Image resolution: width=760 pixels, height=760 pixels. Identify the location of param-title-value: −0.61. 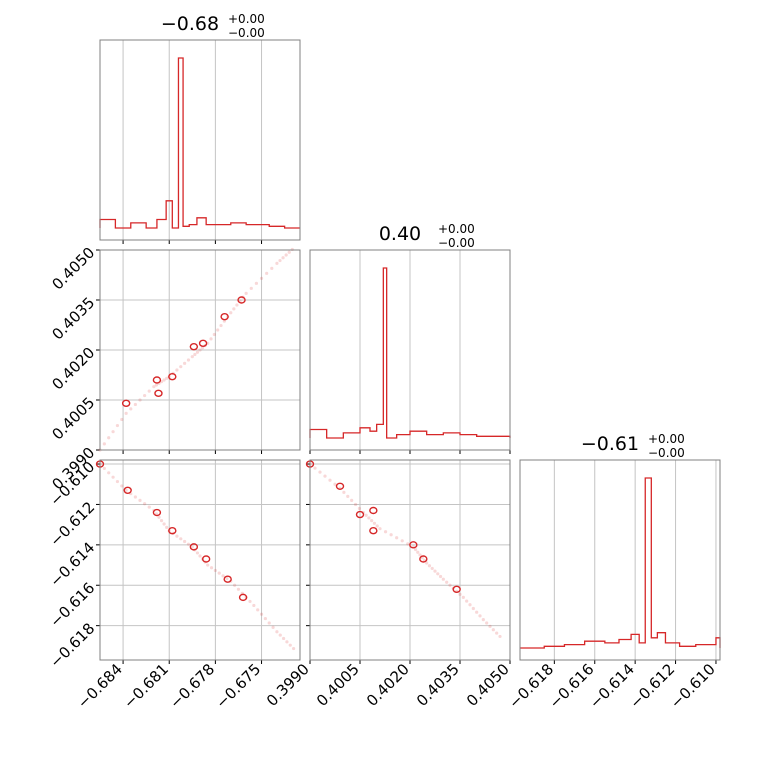
(610, 444).